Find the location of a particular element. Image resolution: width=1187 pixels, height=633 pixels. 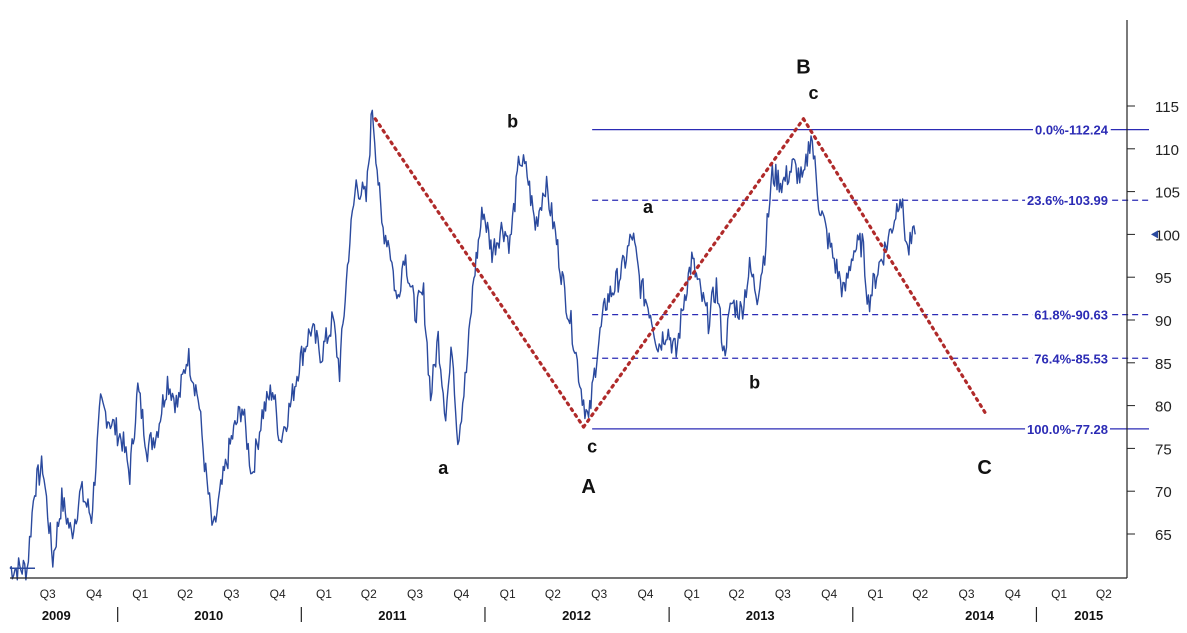

x-quarter-label-20: Q3 is located at coordinates (966, 594).